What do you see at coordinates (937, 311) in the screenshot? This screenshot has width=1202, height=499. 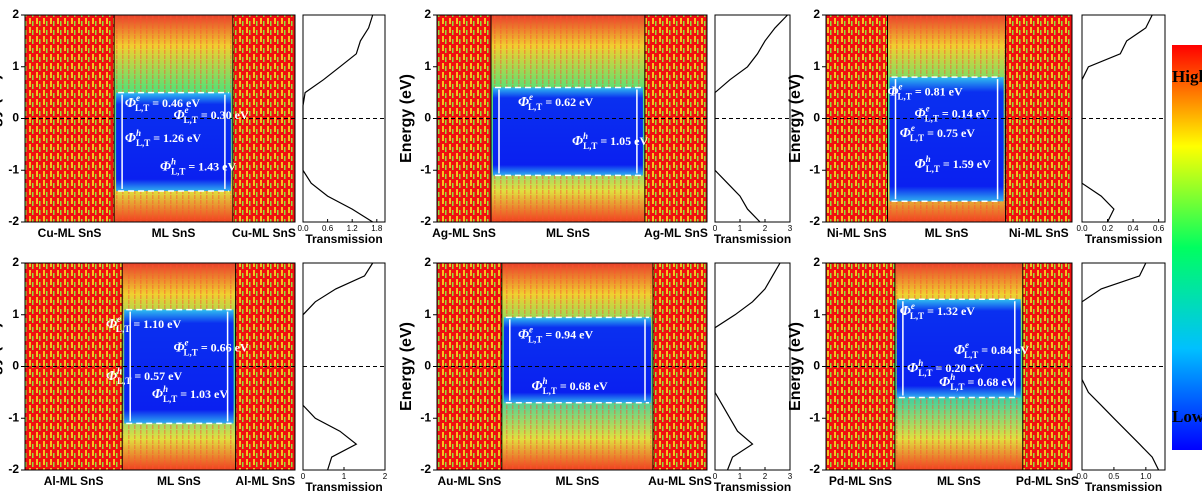 I see `barrier-annotation: Φe L,T = 1.32 eV` at bounding box center [937, 311].